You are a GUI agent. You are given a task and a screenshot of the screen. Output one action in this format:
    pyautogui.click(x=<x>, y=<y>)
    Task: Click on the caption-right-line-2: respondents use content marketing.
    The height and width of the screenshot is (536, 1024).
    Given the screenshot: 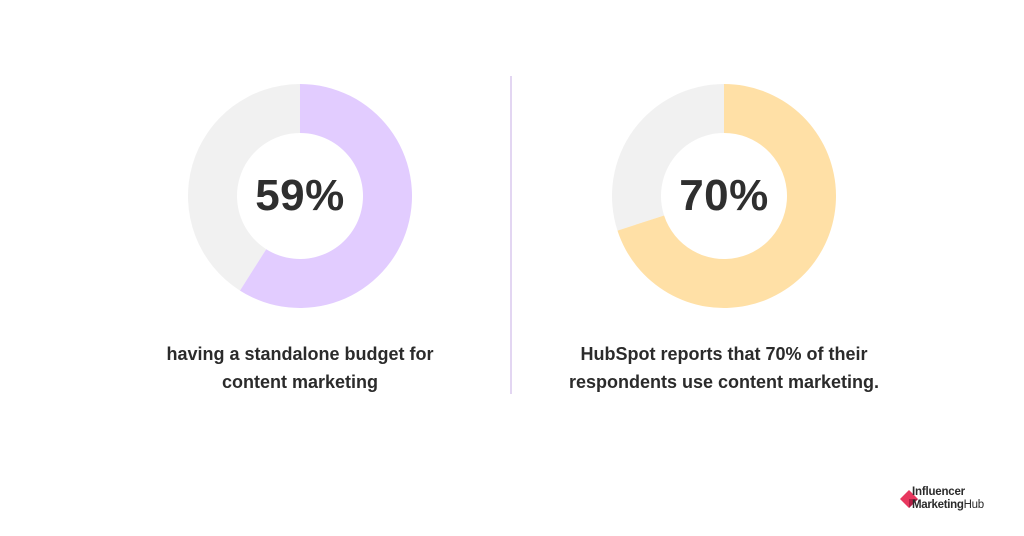 What is the action you would take?
    pyautogui.click(x=724, y=382)
    